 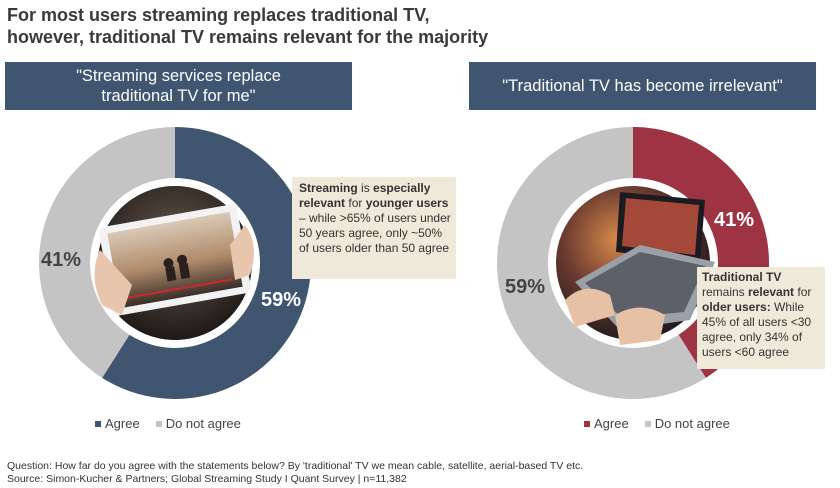 I want to click on legend-left: Agree Do not agree, so click(x=176, y=423).